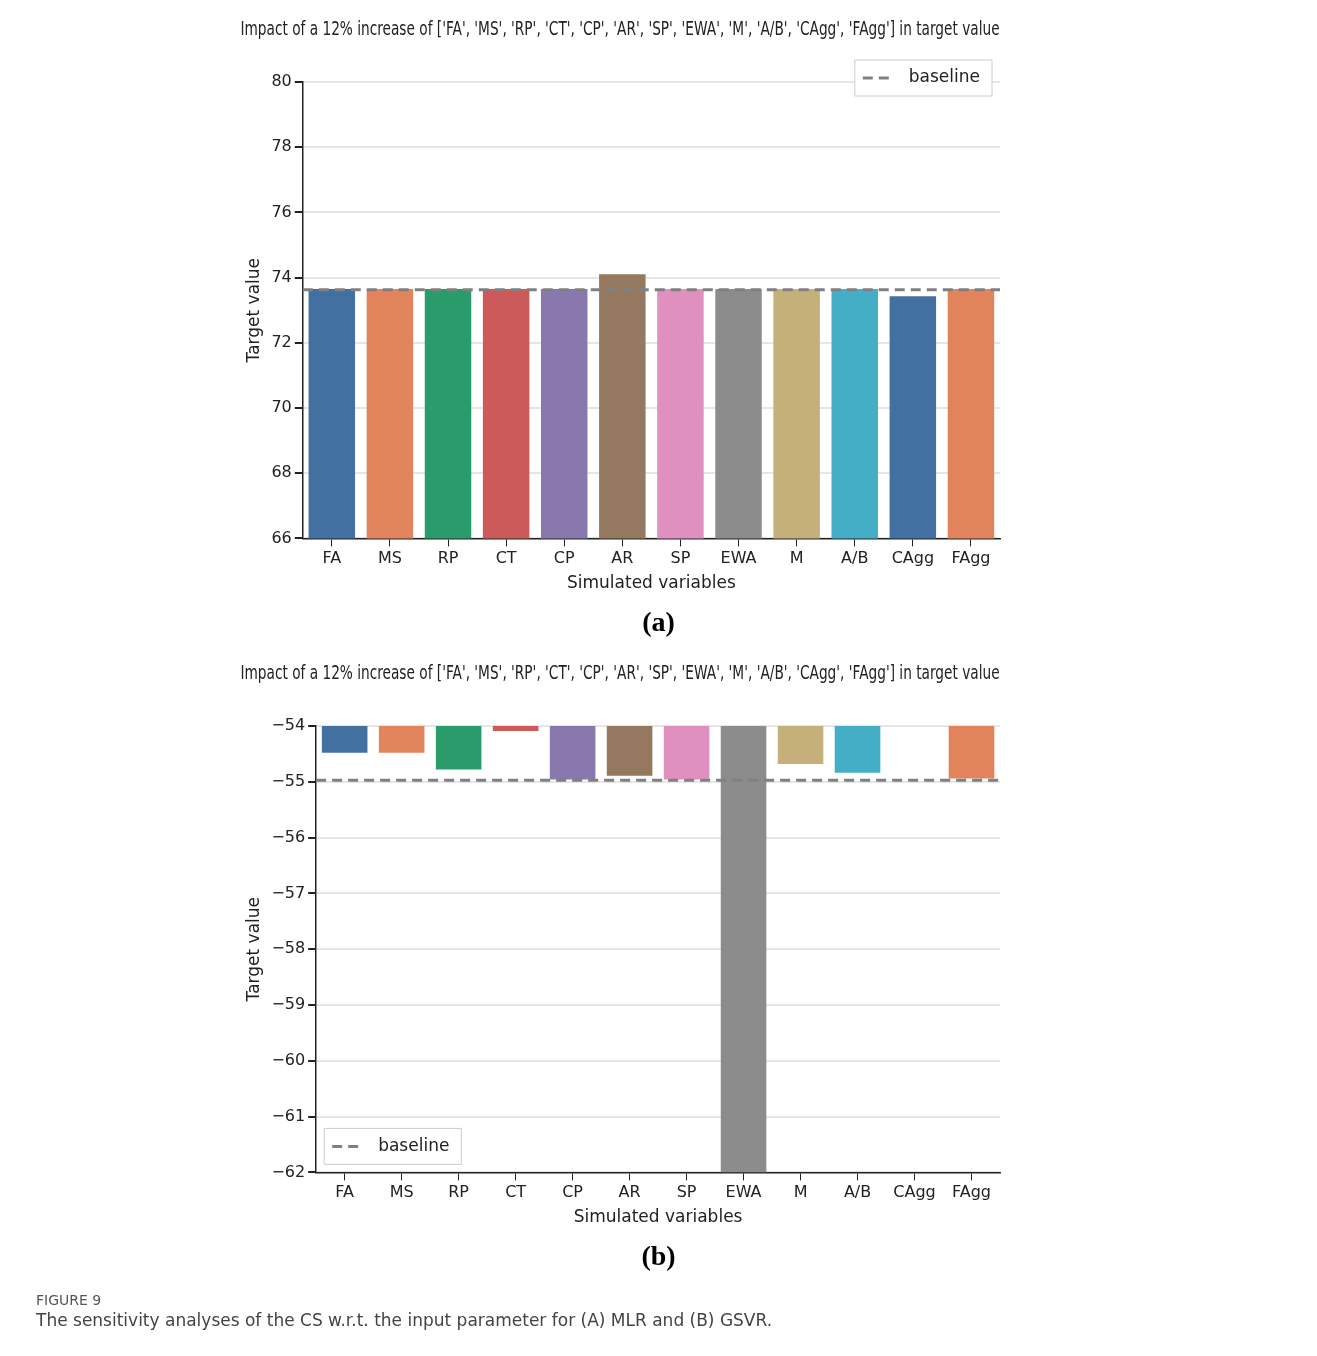 The height and width of the screenshot is (1356, 1317). Describe the element at coordinates (69, 1300) in the screenshot. I see `caption: FIGURE 9` at that location.